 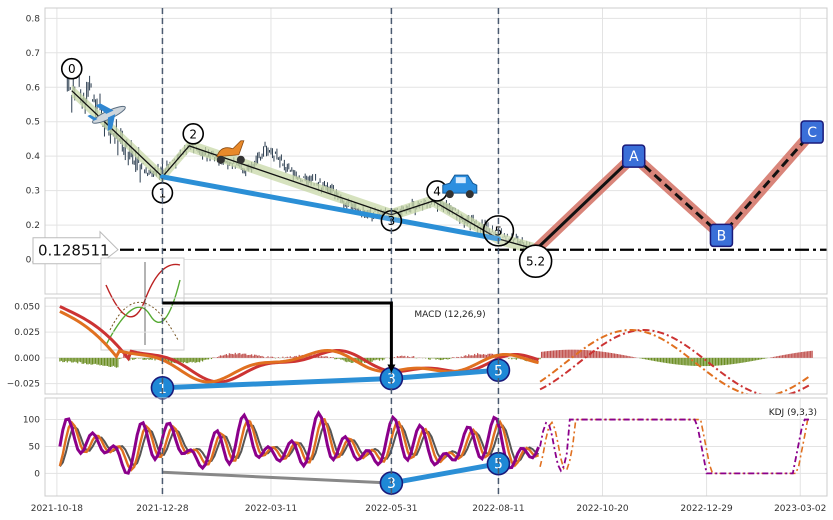 What do you see at coordinates (33, 157) in the screenshot?
I see `y-tick-label: 0.4` at bounding box center [33, 157].